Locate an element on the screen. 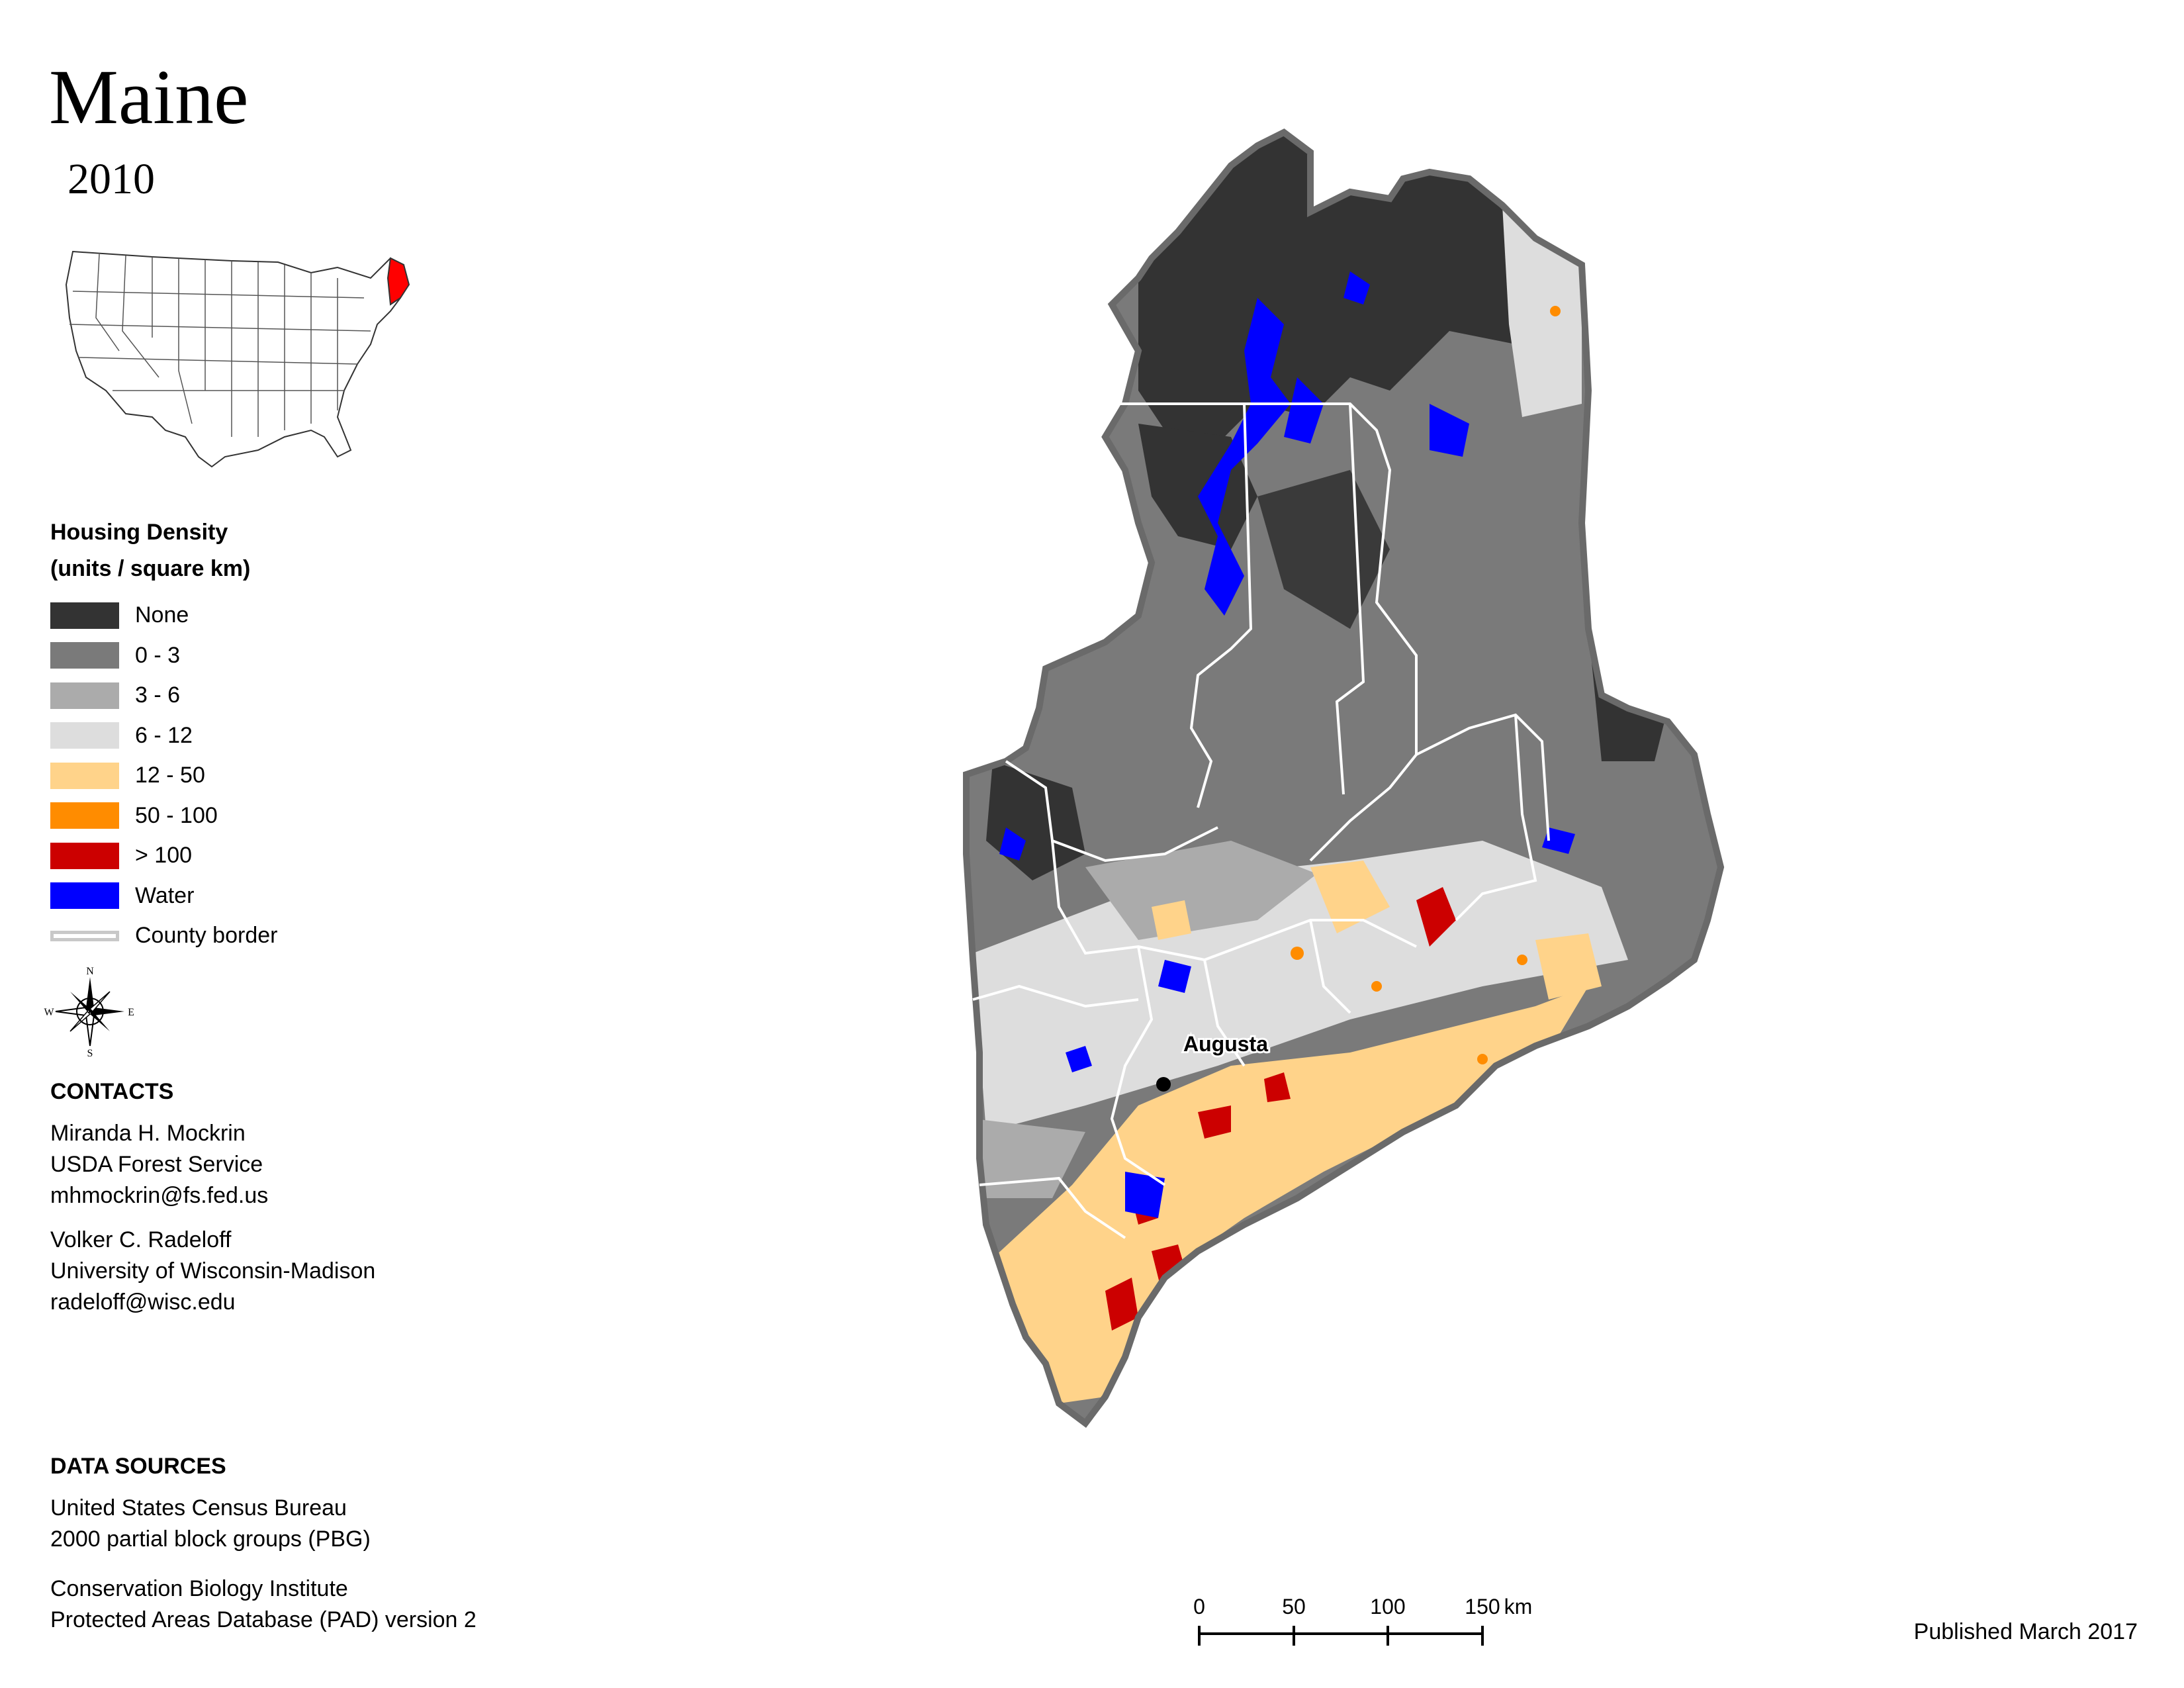 This screenshot has height=1688, width=2184. legend-item: 50 - 100 is located at coordinates (163, 816).